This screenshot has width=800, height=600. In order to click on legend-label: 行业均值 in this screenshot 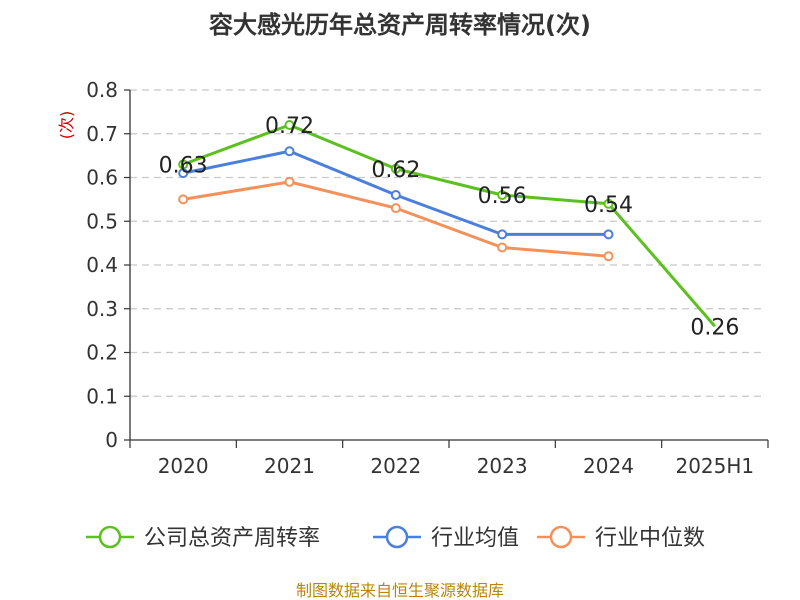, I will do `click(475, 538)`.